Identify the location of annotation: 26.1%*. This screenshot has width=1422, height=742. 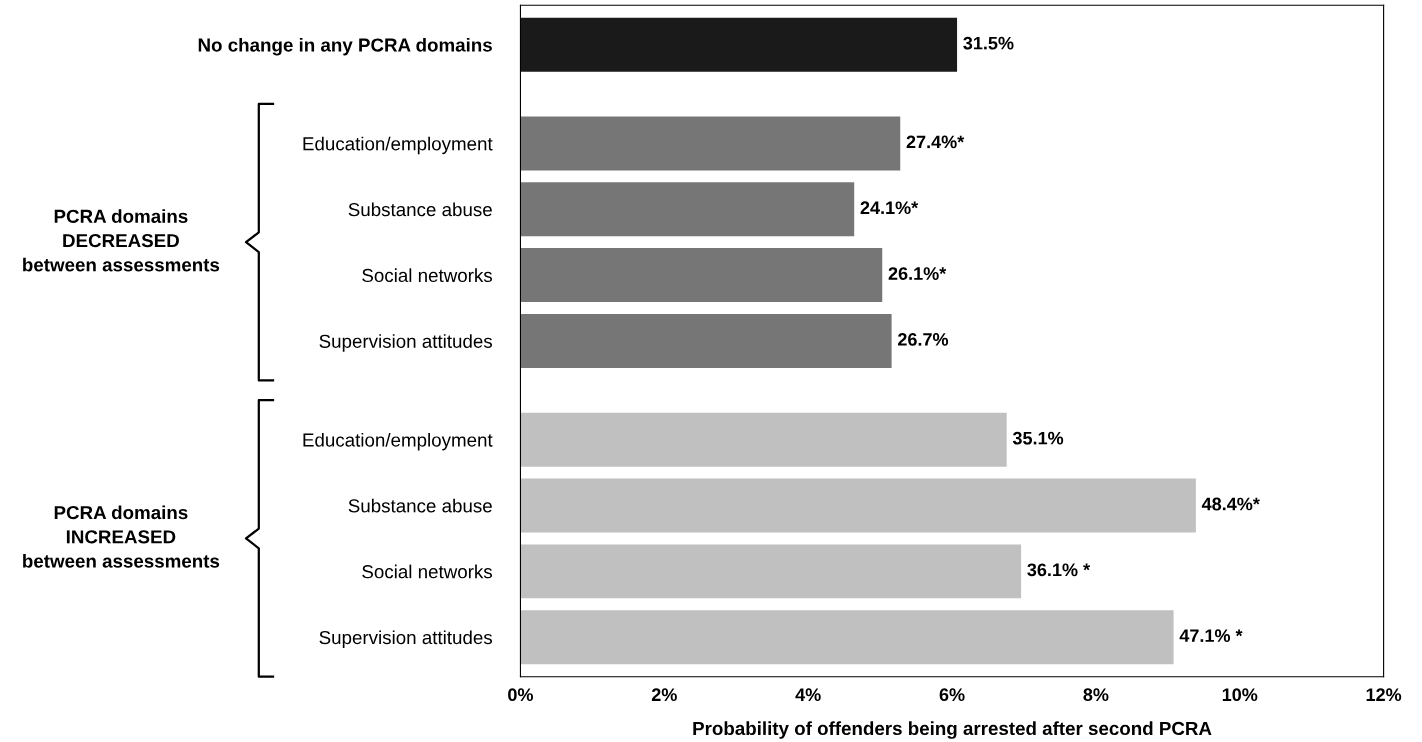
(917, 273).